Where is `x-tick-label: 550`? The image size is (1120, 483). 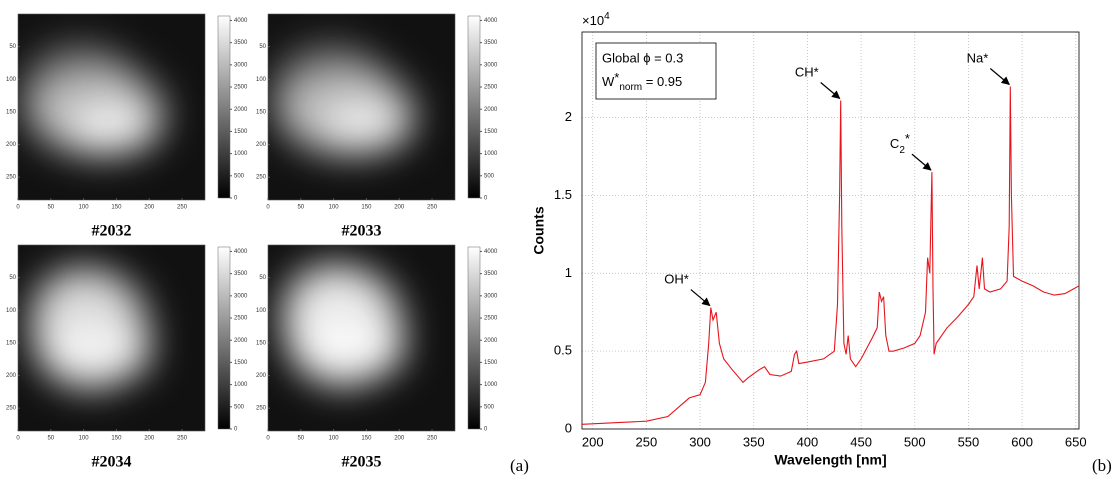
x-tick-label: 550 is located at coordinates (969, 441).